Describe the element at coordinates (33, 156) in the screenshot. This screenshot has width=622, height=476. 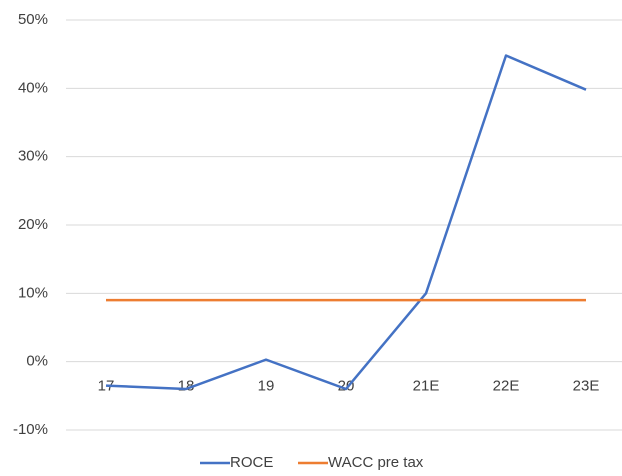
I see `y-tick-label: 30%` at that location.